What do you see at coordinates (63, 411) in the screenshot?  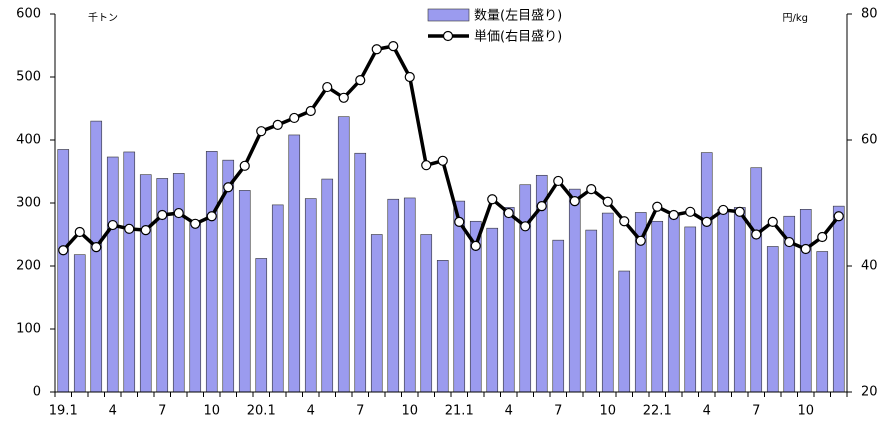 I see `x-tick-label: 19.1` at bounding box center [63, 411].